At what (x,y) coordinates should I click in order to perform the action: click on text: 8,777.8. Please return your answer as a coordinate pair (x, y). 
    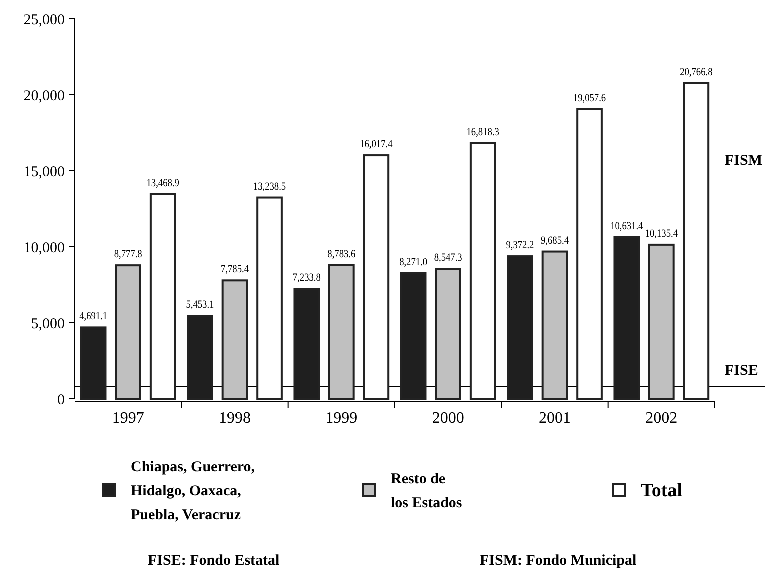
    Looking at the image, I should click on (128, 254).